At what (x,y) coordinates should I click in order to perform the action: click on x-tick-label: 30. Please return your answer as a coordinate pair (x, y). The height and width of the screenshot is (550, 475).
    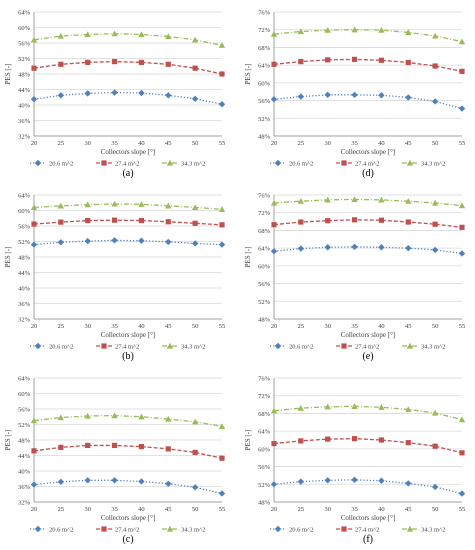
    Looking at the image, I should click on (327, 143).